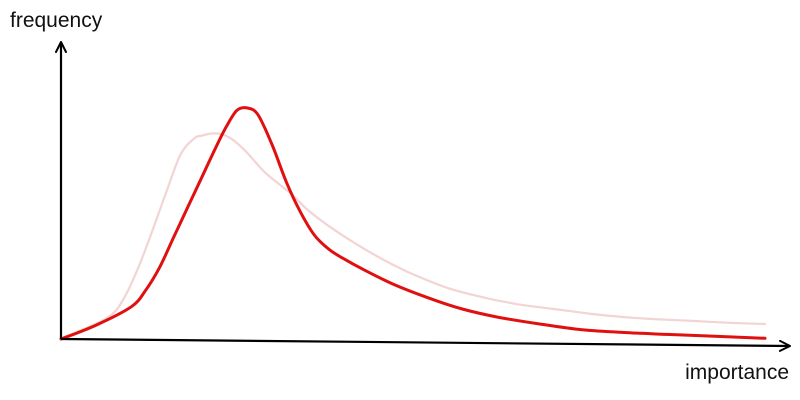  What do you see at coordinates (56, 20) in the screenshot?
I see `y-axis-label: frequency` at bounding box center [56, 20].